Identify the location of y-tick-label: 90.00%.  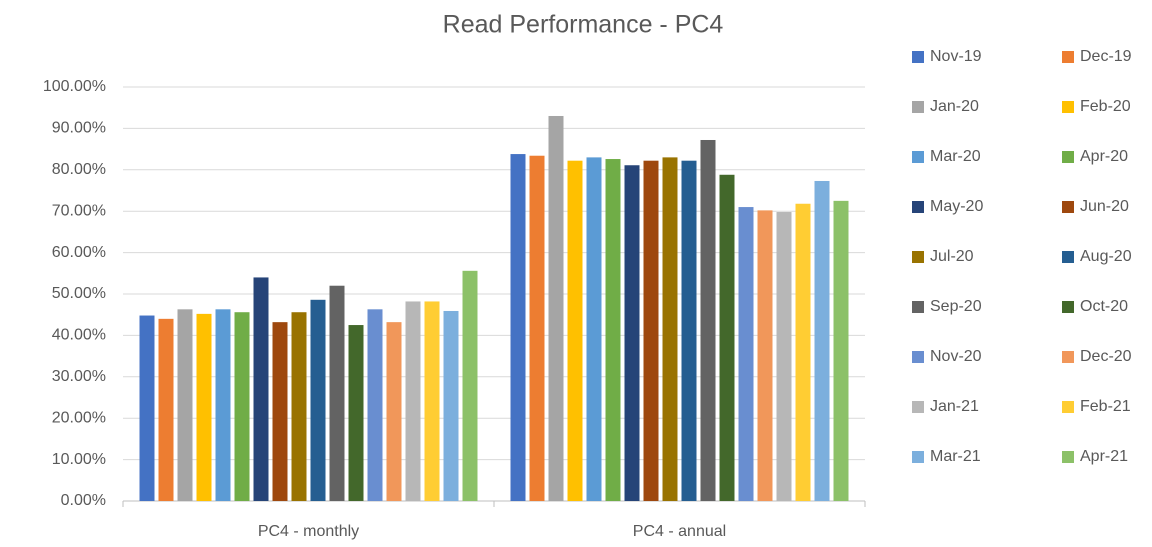
(79, 128).